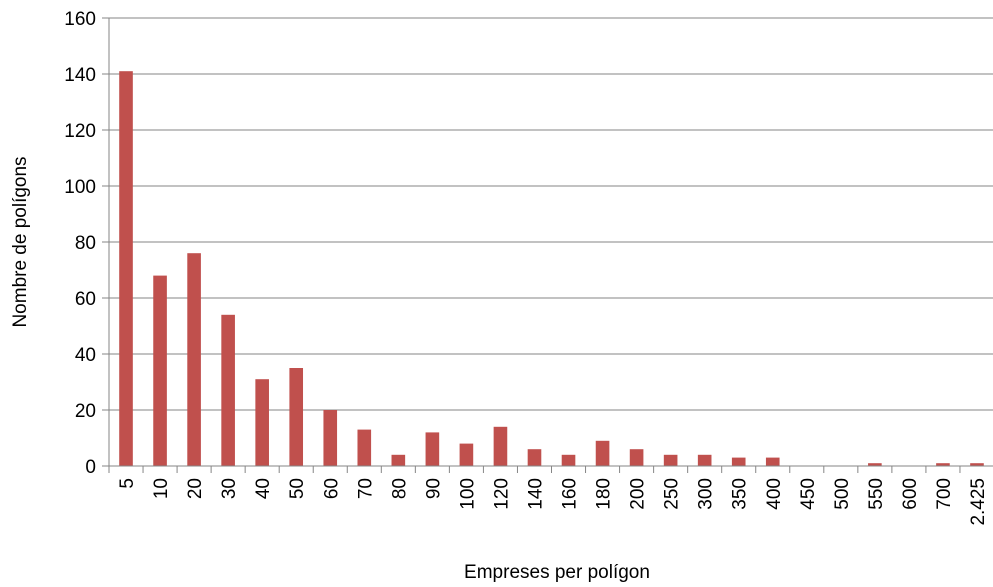  What do you see at coordinates (161, 488) in the screenshot?
I see `x-tick-label: 10` at bounding box center [161, 488].